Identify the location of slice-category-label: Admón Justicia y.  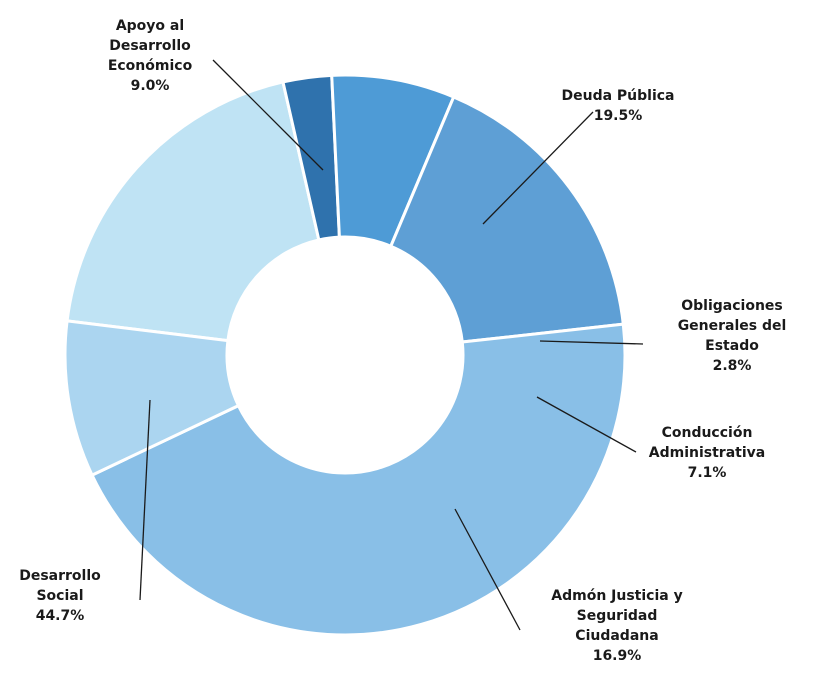
(616, 596).